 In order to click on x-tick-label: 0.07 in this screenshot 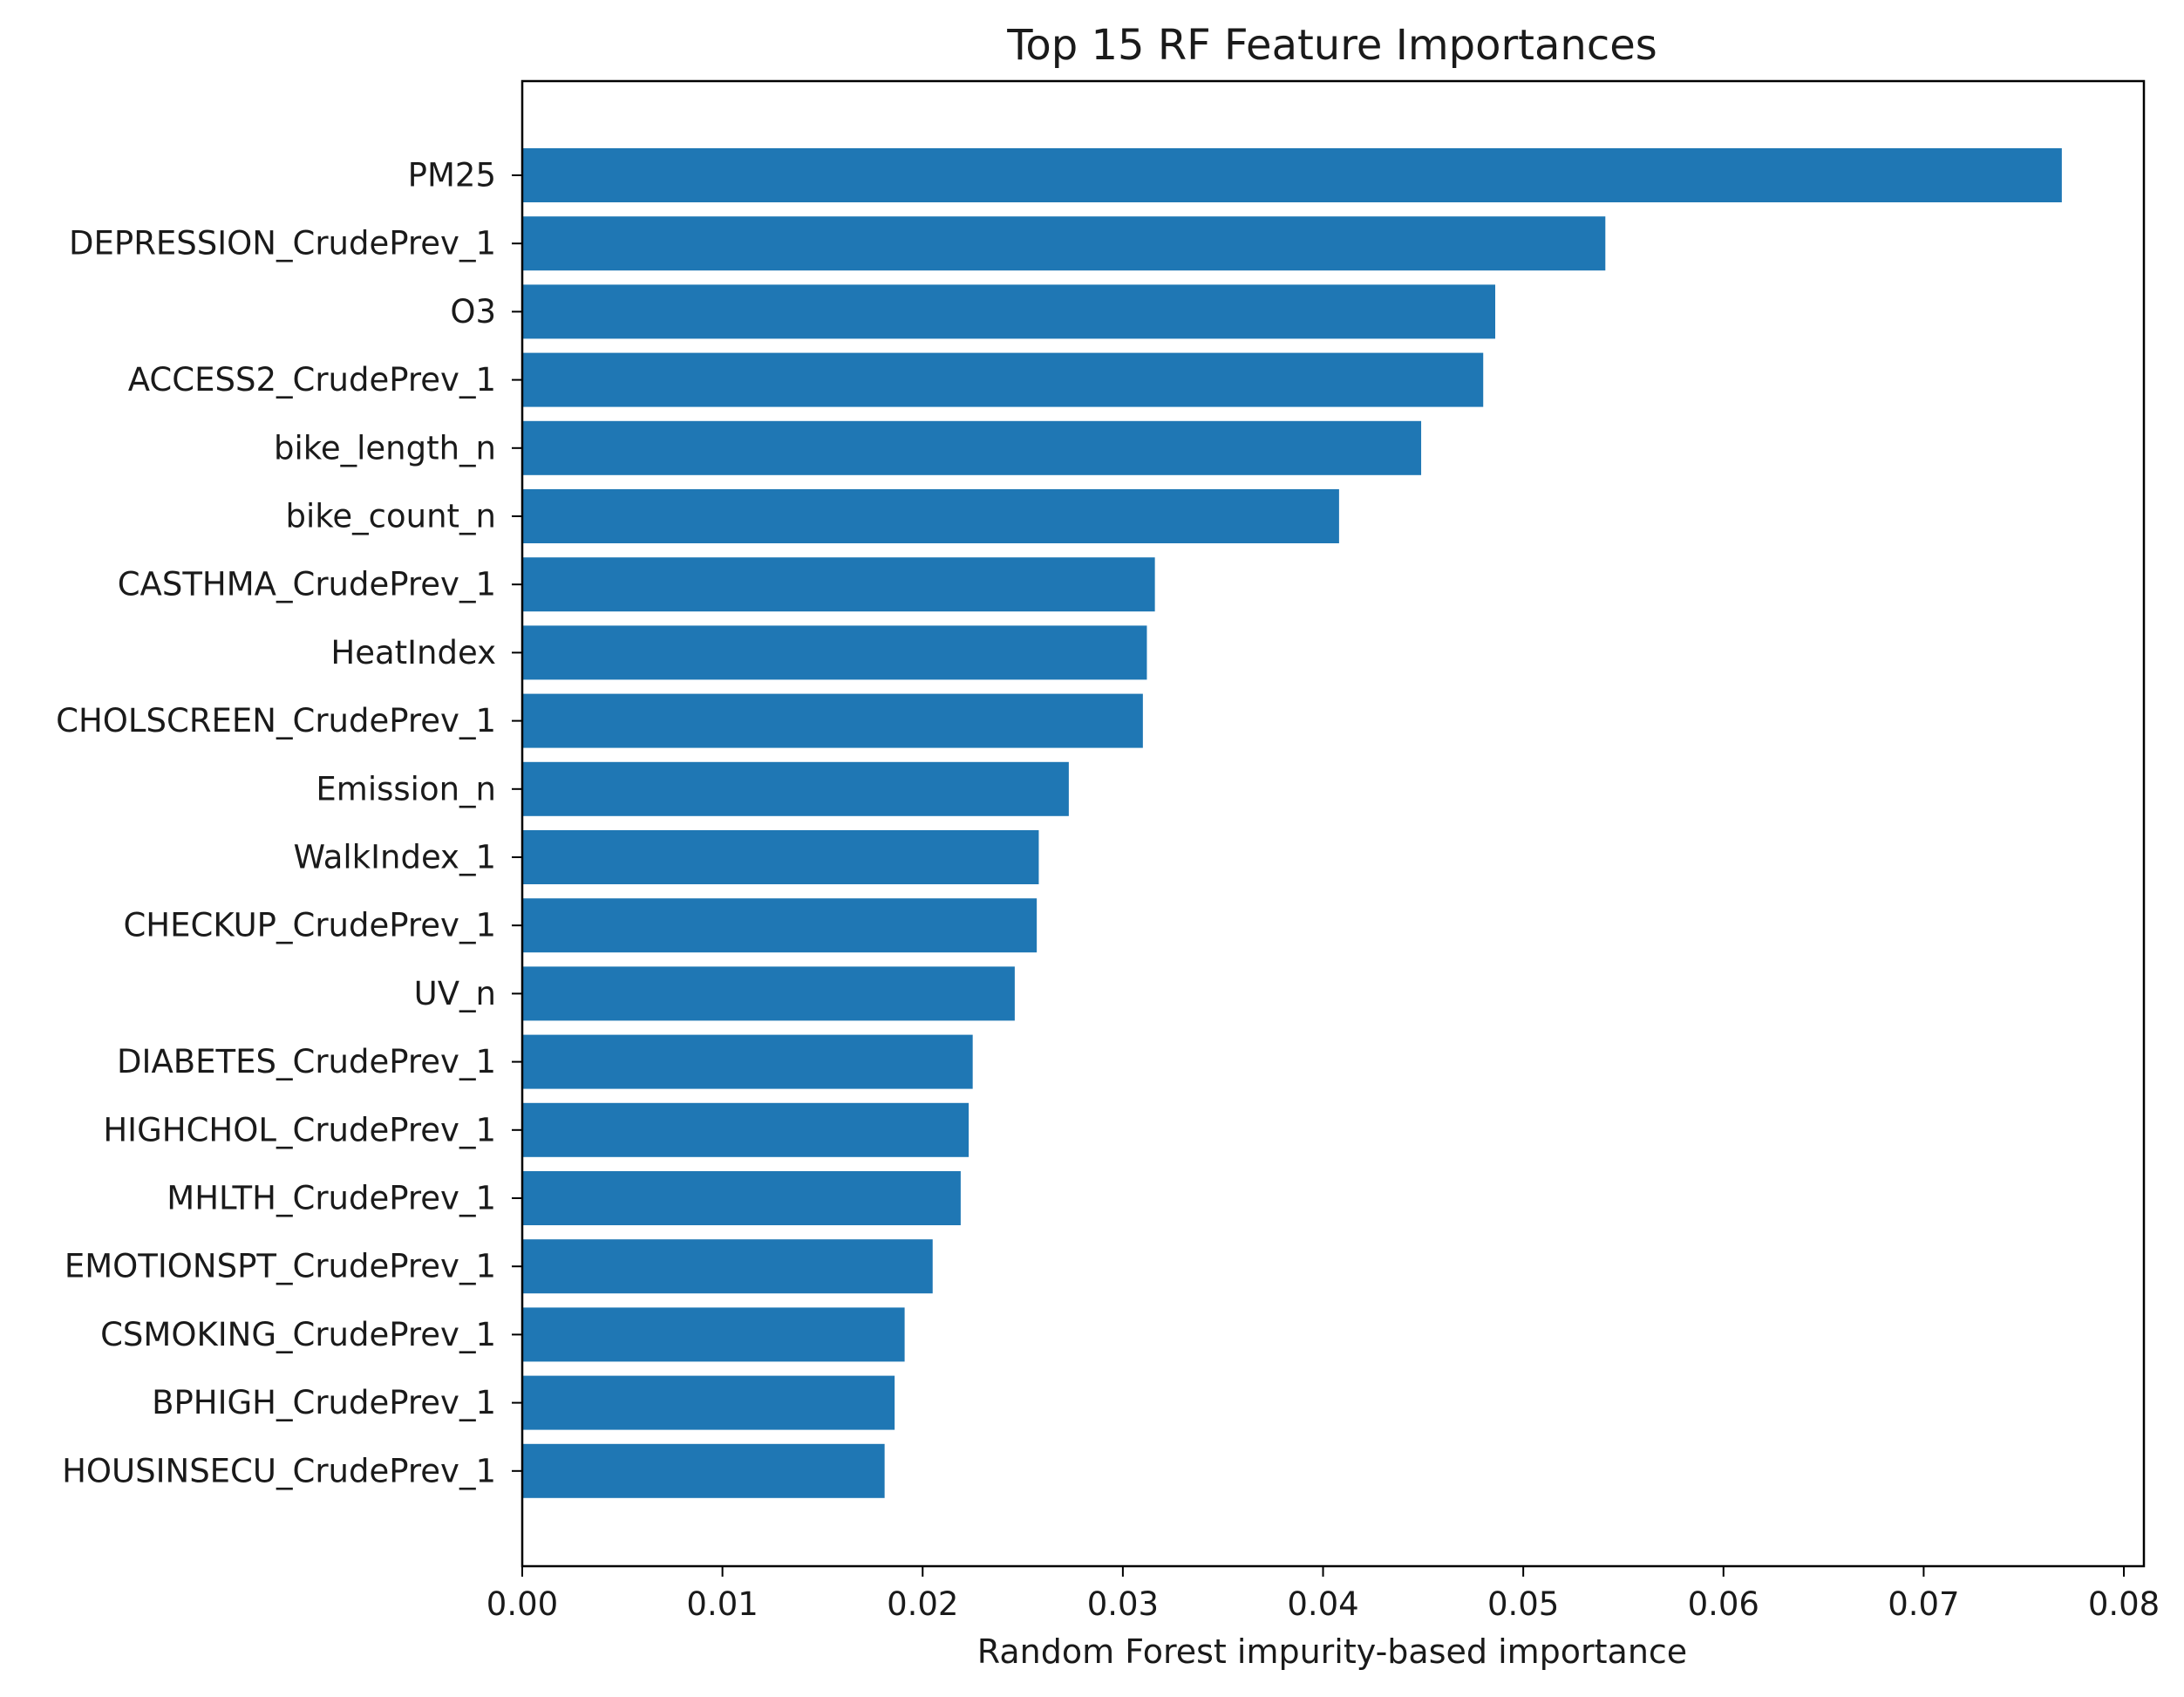, I will do `click(1923, 1604)`.